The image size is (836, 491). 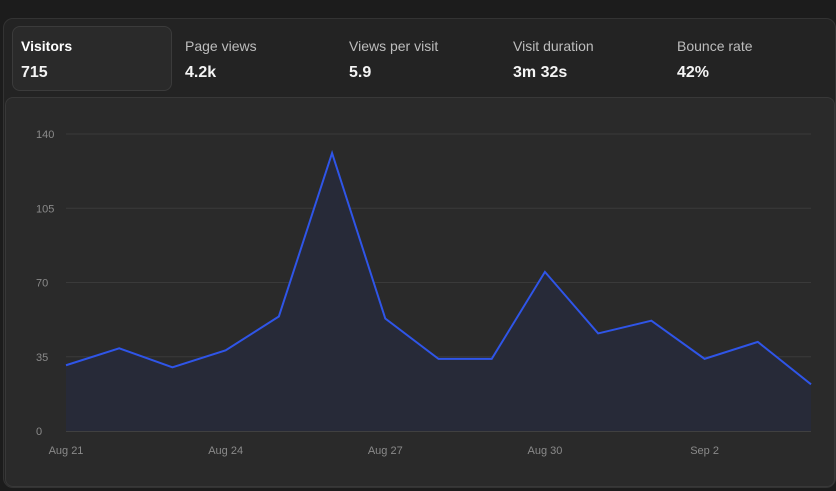 What do you see at coordinates (45, 209) in the screenshot?
I see `y-tick-label: 105` at bounding box center [45, 209].